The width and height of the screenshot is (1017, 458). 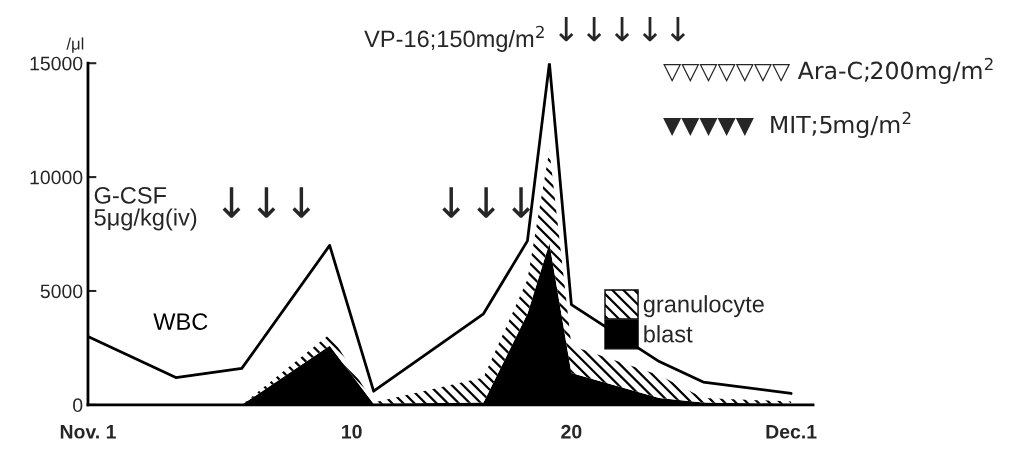 I want to click on y-tick-label: 15000, so click(x=56, y=63).